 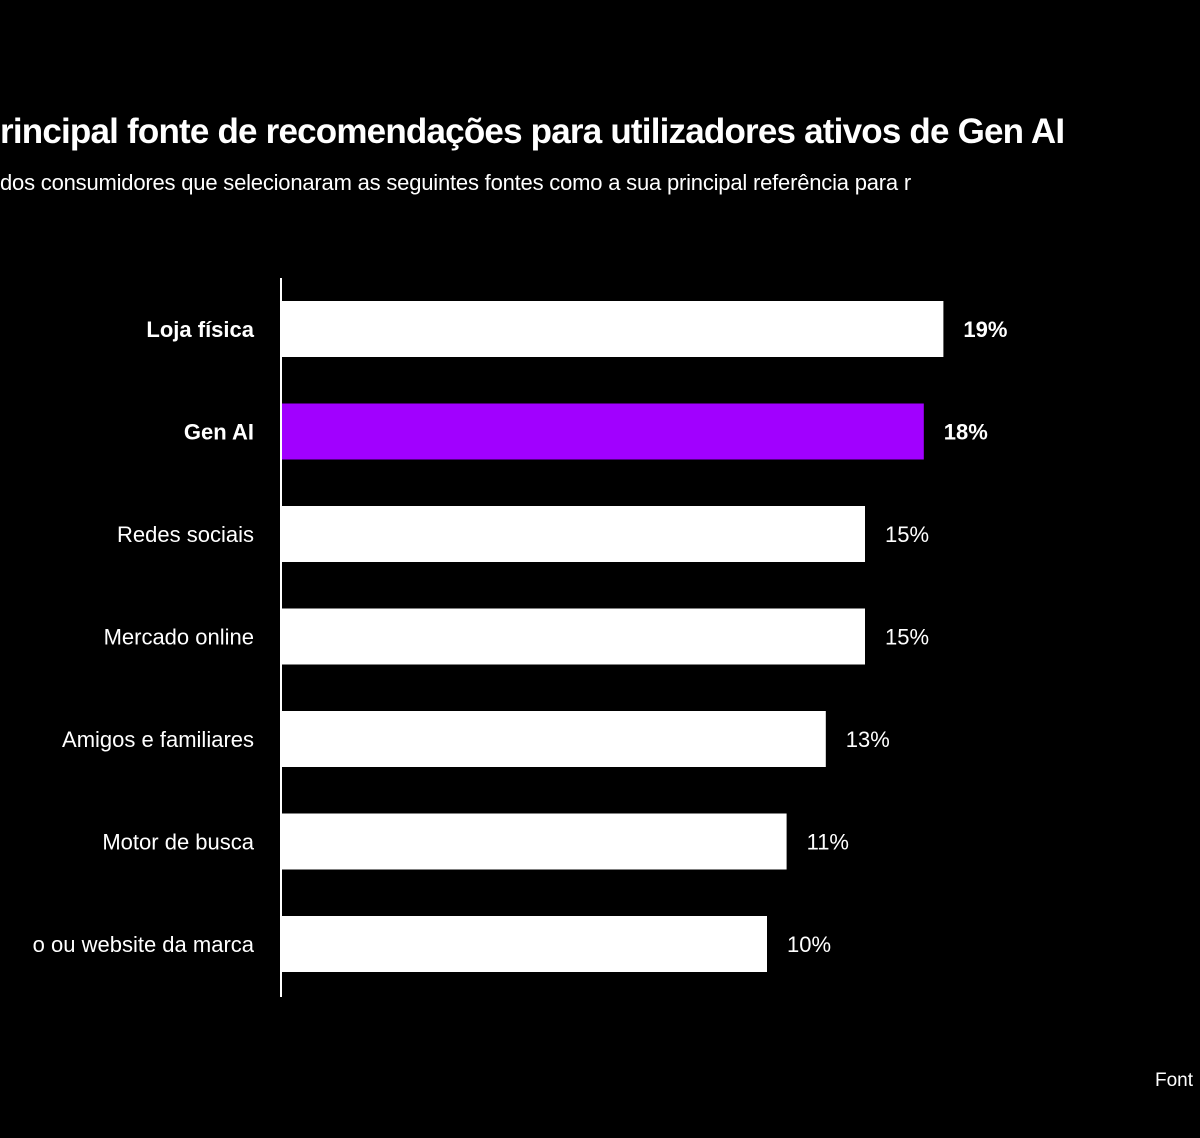 What do you see at coordinates (868, 739) in the screenshot?
I see `data-label: 13%` at bounding box center [868, 739].